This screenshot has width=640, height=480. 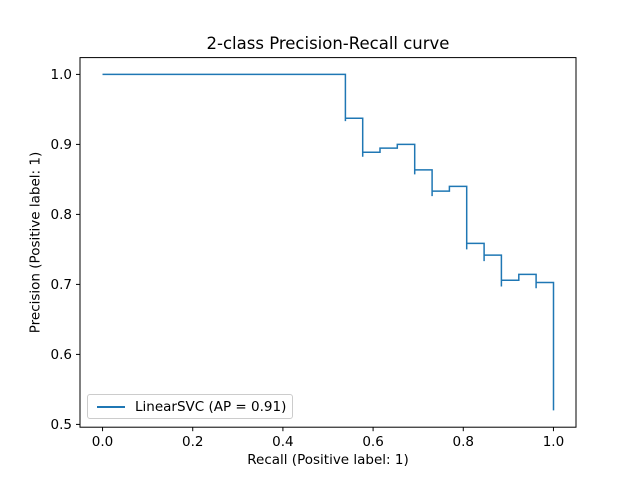 What do you see at coordinates (61, 425) in the screenshot?
I see `y-tick-label: 0.5` at bounding box center [61, 425].